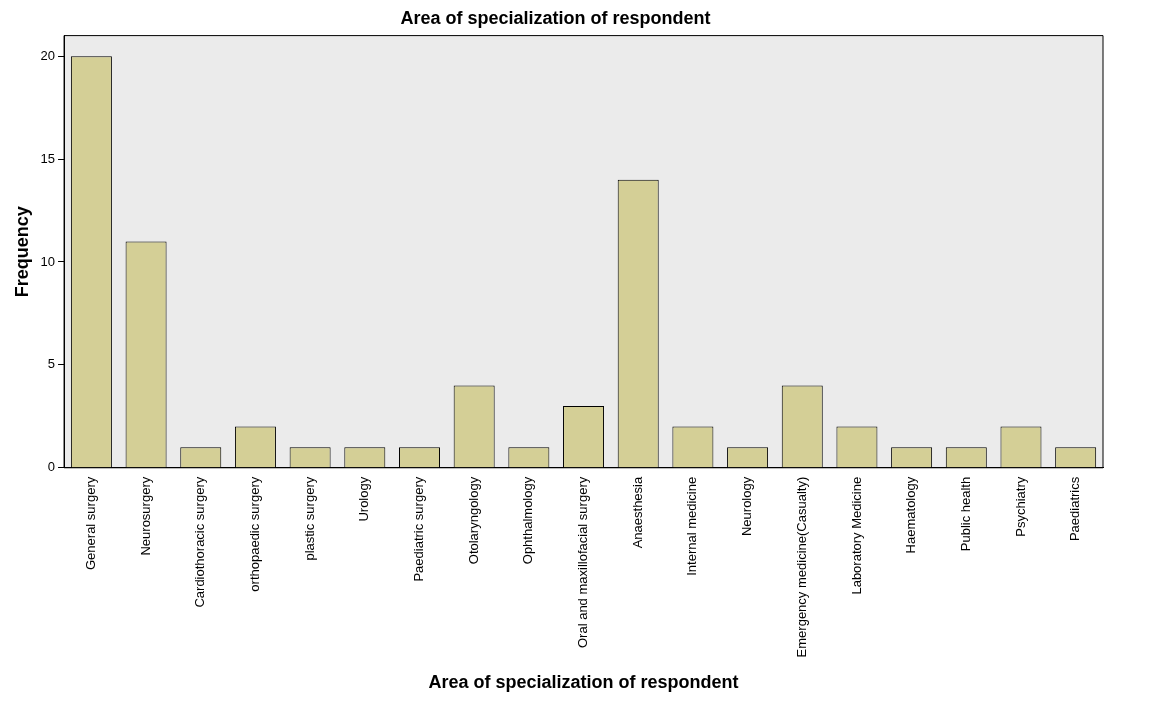  Describe the element at coordinates (200, 542) in the screenshot. I see `x-tick-label: Cardiothoracic surgery` at that location.